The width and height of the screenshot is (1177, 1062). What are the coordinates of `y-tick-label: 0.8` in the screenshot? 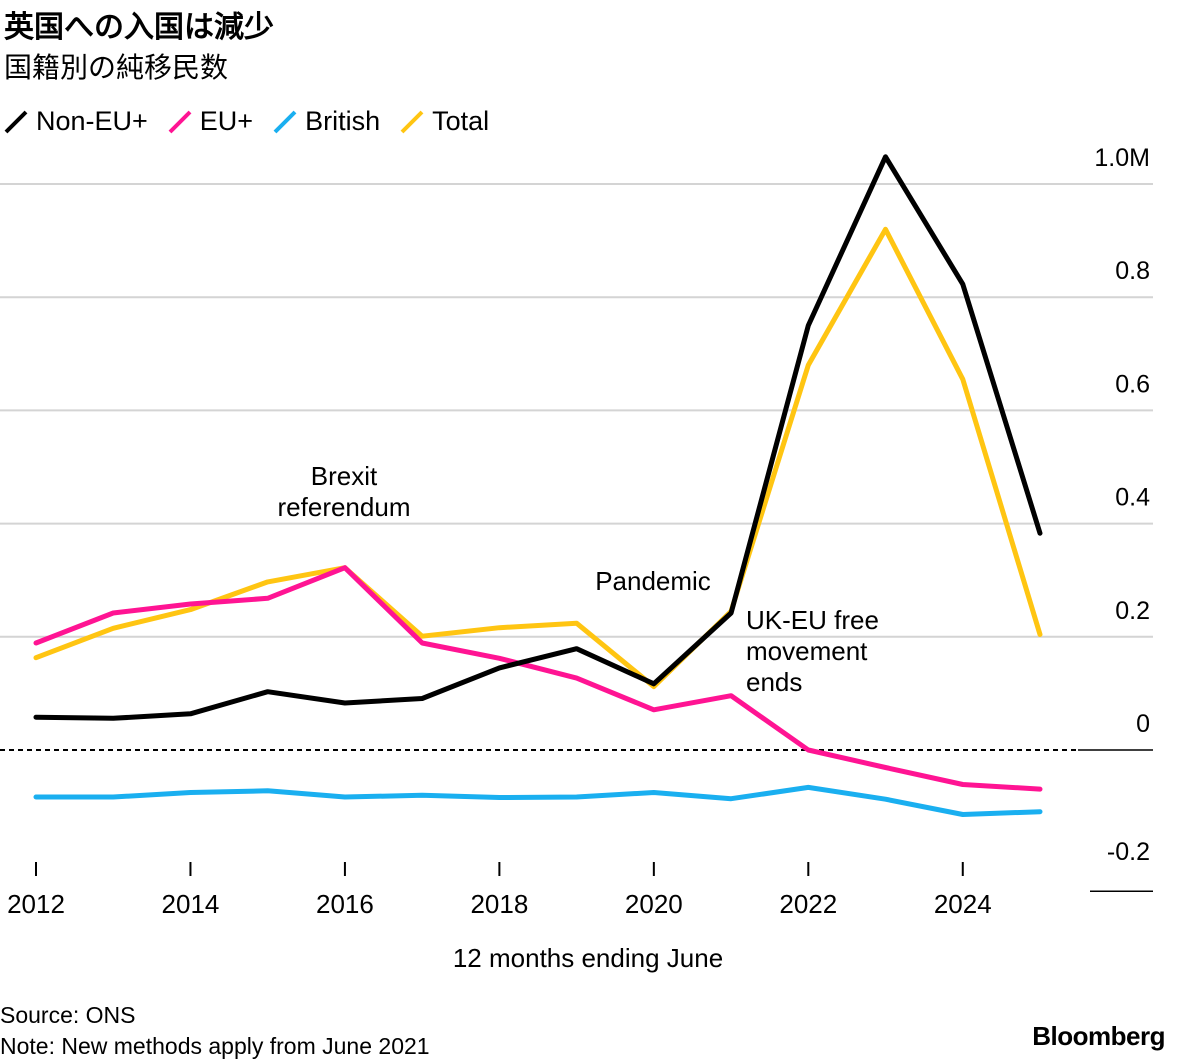 It's located at (1132, 271).